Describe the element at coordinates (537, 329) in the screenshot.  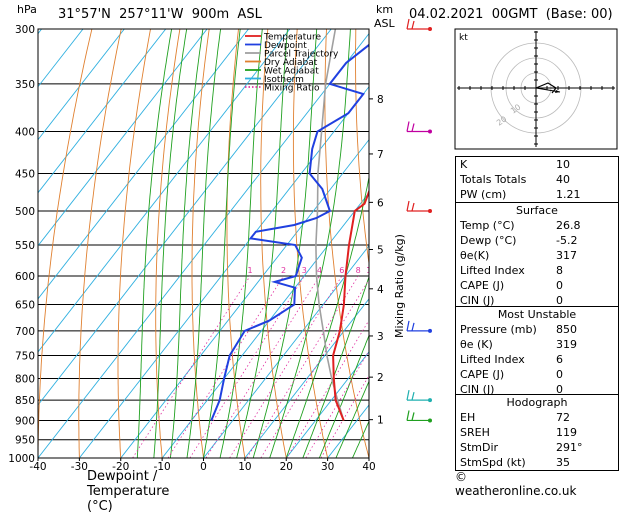
I see `unstable-pressure-row: Pressure (mb)850` at that location.